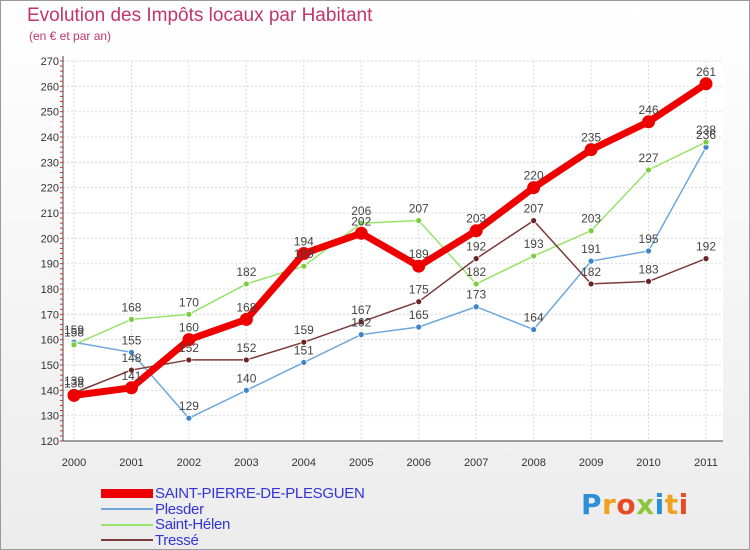  What do you see at coordinates (649, 239) in the screenshot?
I see `data-label: 195` at bounding box center [649, 239].